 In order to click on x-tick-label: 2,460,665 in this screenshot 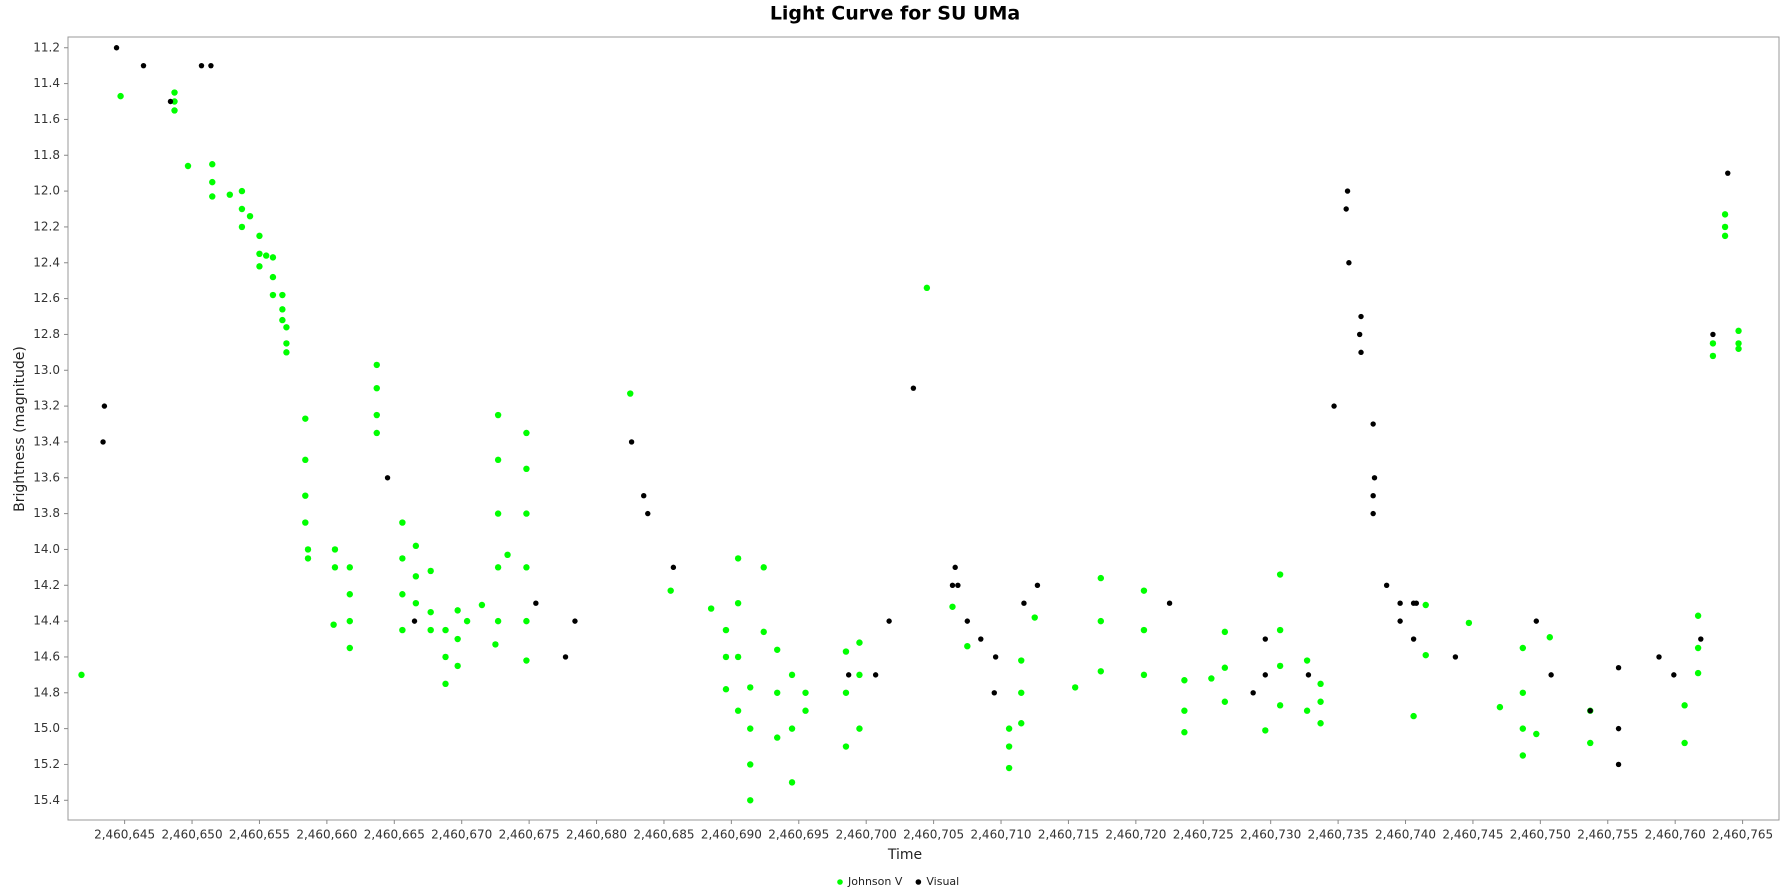, I will do `click(394, 835)`.